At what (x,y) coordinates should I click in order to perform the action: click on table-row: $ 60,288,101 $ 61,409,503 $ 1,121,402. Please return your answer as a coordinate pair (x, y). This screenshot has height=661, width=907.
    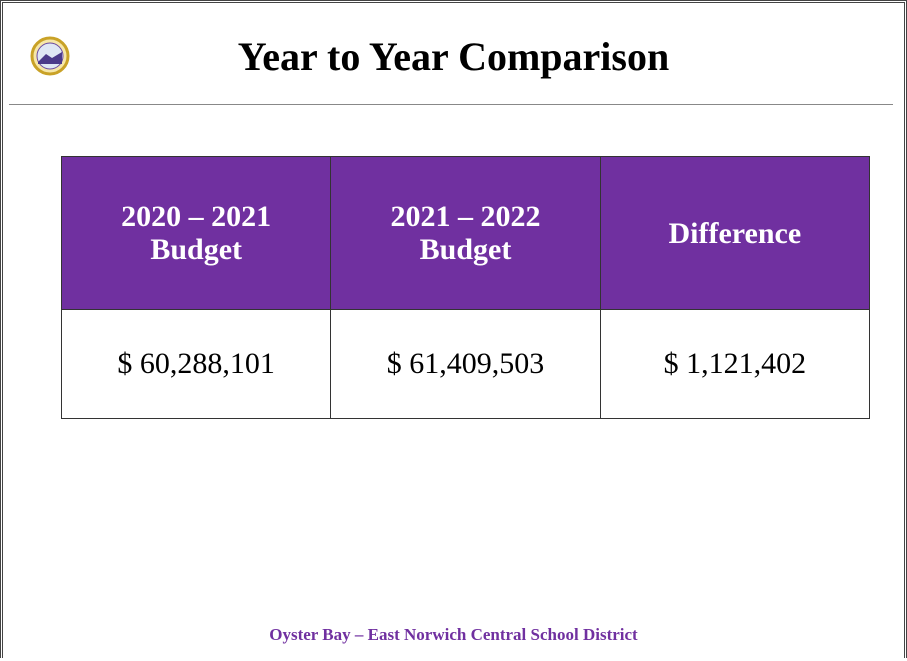
    Looking at the image, I should click on (465, 364).